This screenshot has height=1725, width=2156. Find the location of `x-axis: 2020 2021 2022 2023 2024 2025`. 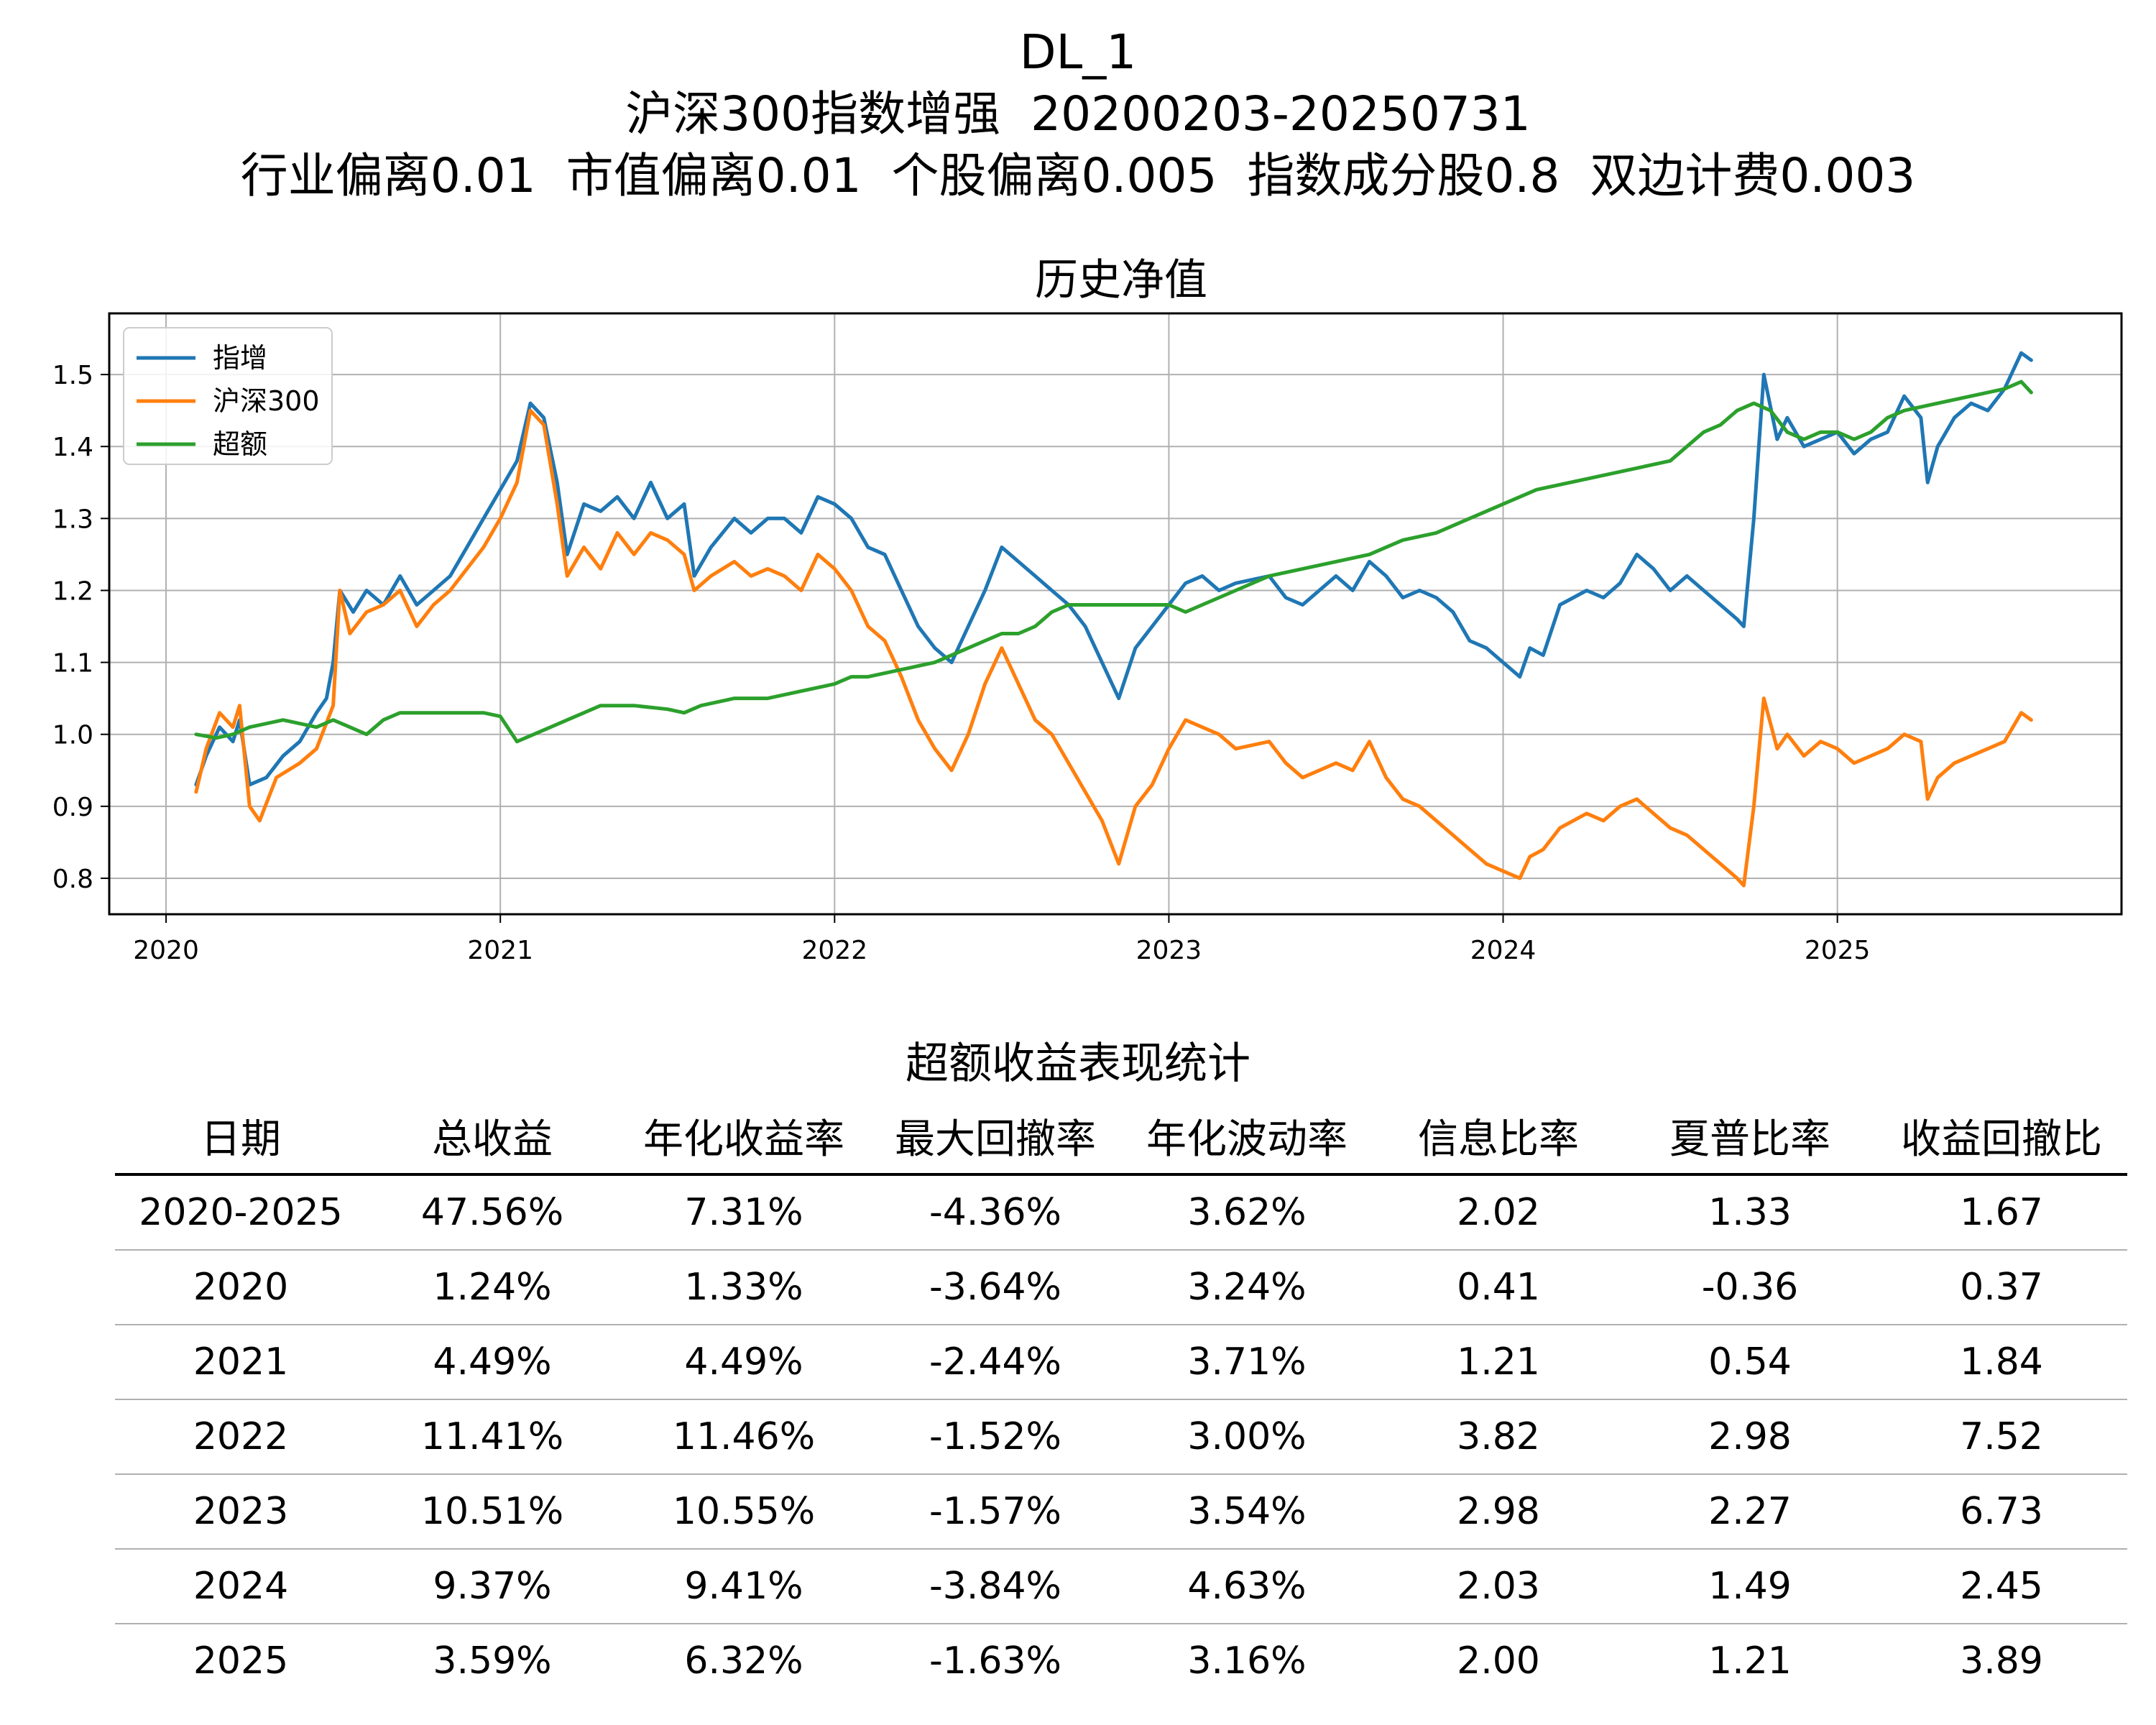

x-axis: 2020 2021 2022 2023 2024 2025 is located at coordinates (1001, 939).